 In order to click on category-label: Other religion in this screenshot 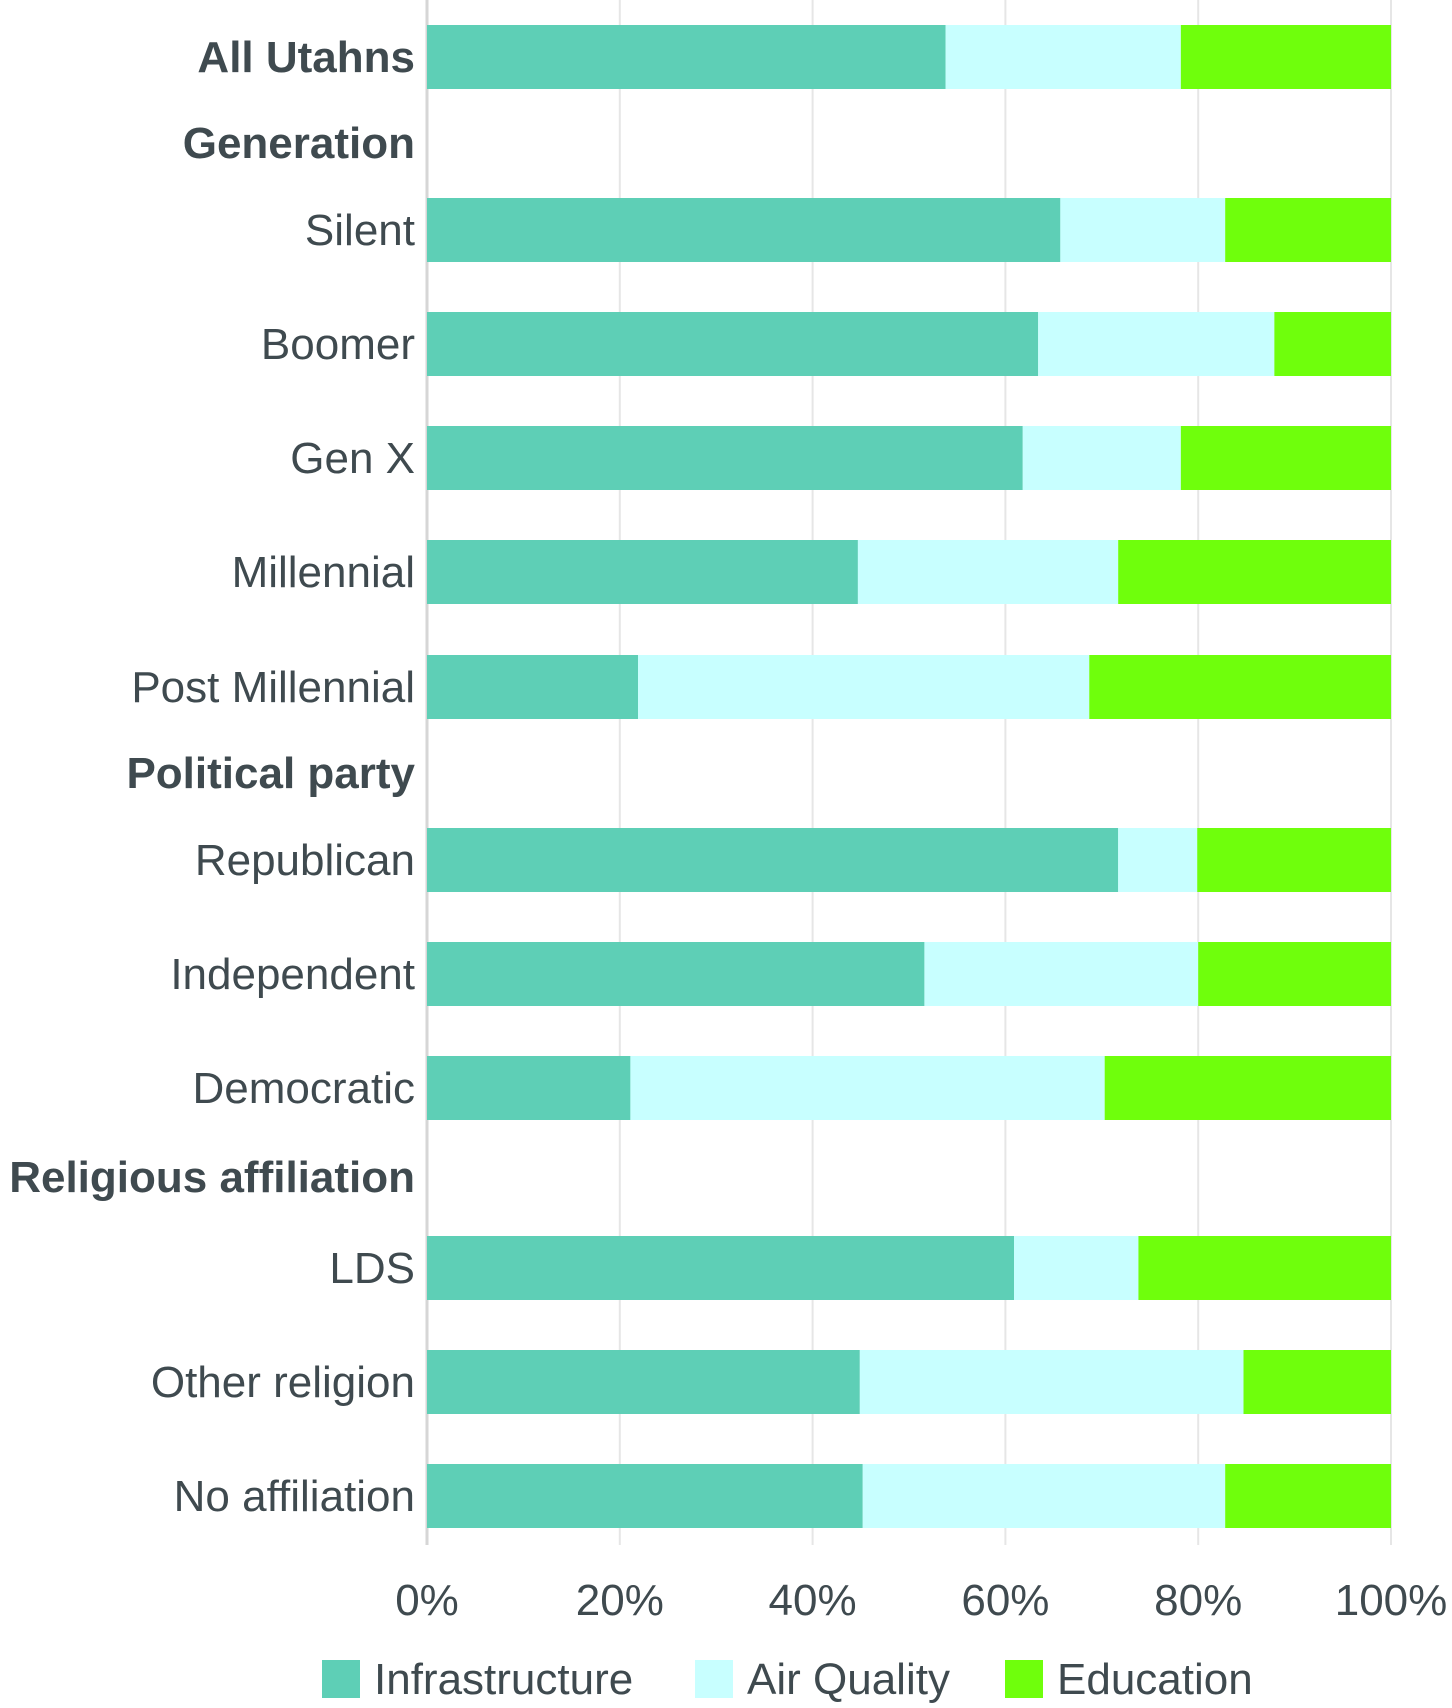, I will do `click(283, 1382)`.